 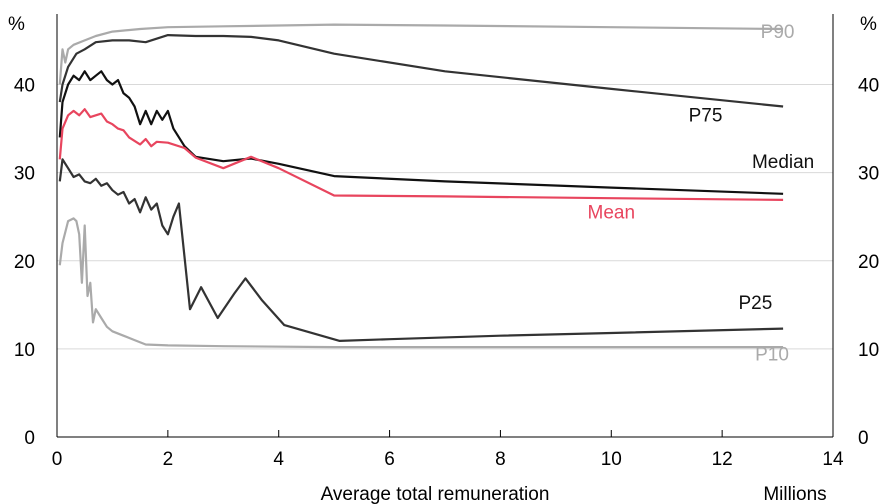 I want to click on series-label-median: Median, so click(x=783, y=162).